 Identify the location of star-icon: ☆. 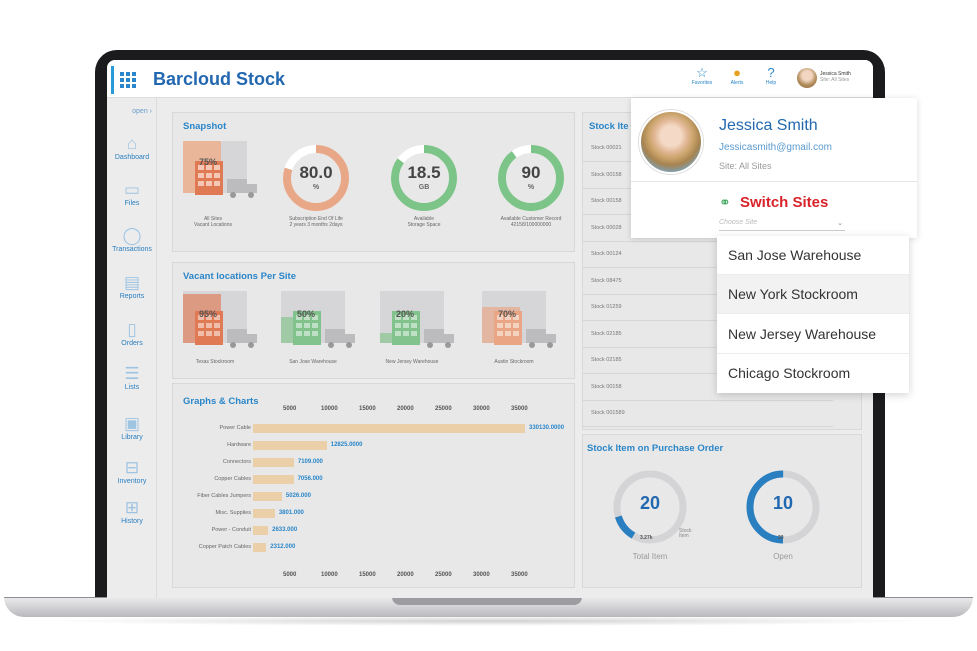
(702, 72).